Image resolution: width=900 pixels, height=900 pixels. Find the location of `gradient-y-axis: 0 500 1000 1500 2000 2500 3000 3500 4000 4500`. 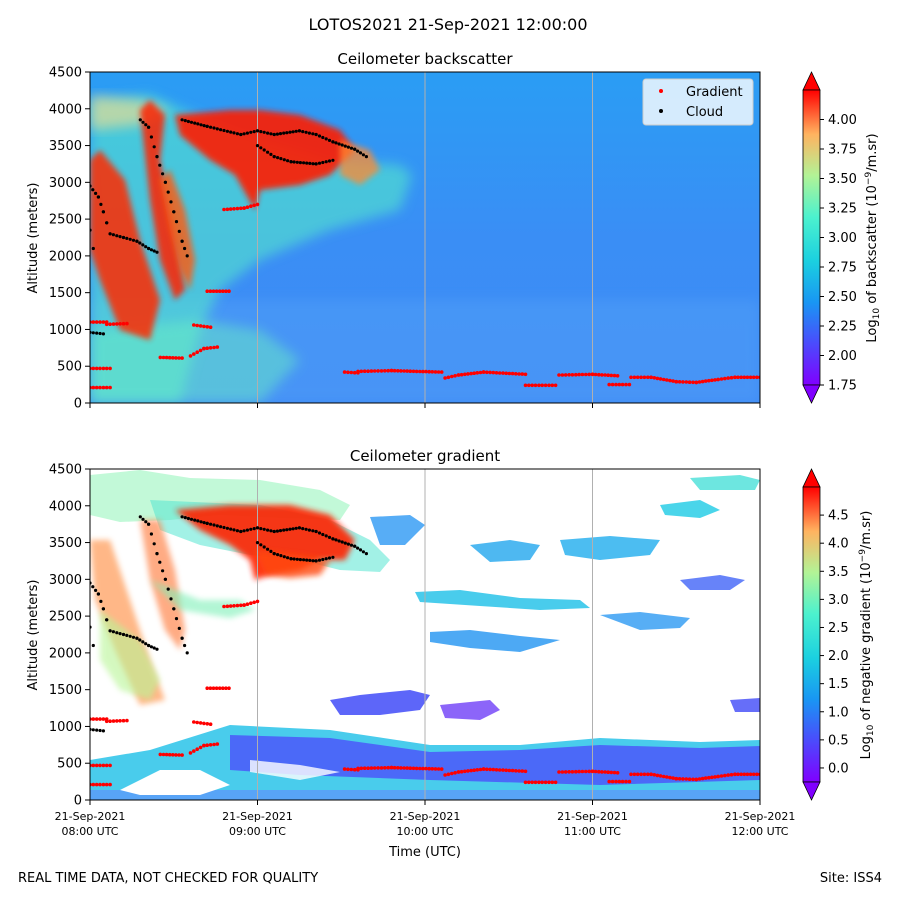

gradient-y-axis: 0 500 1000 1500 2000 2500 3000 3500 4000 4500 is located at coordinates (69, 636).